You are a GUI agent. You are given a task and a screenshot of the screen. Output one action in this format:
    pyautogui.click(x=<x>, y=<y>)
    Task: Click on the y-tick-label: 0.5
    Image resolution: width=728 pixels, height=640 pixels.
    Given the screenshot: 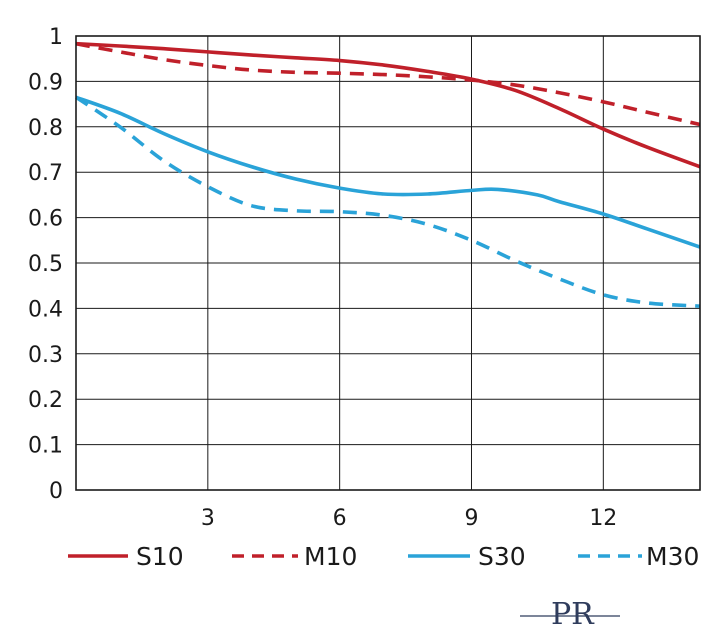 What is the action you would take?
    pyautogui.click(x=45, y=264)
    